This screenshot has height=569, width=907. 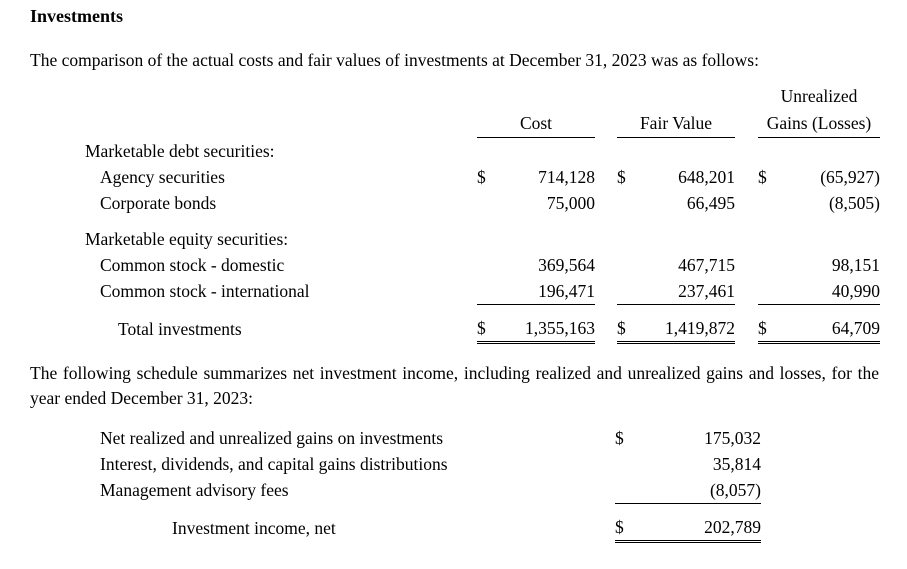 What do you see at coordinates (706, 264) in the screenshot?
I see `fair-value: 467,715` at bounding box center [706, 264].